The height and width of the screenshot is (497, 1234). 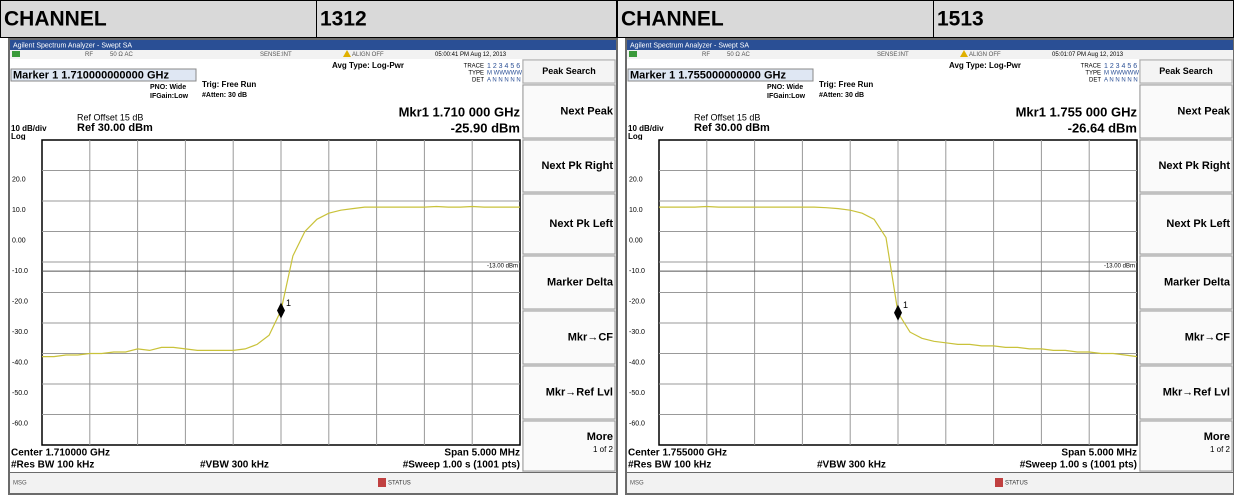 What do you see at coordinates (1197, 282) in the screenshot?
I see `softkey-label: Marker Delta` at bounding box center [1197, 282].